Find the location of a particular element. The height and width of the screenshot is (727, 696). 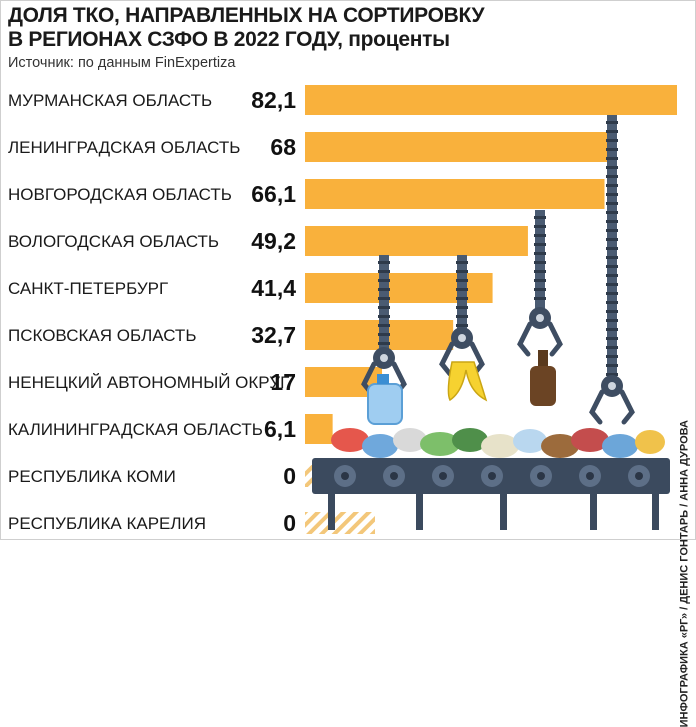

category-label: САНКТ-ПЕТЕРБУРГ is located at coordinates (88, 288).